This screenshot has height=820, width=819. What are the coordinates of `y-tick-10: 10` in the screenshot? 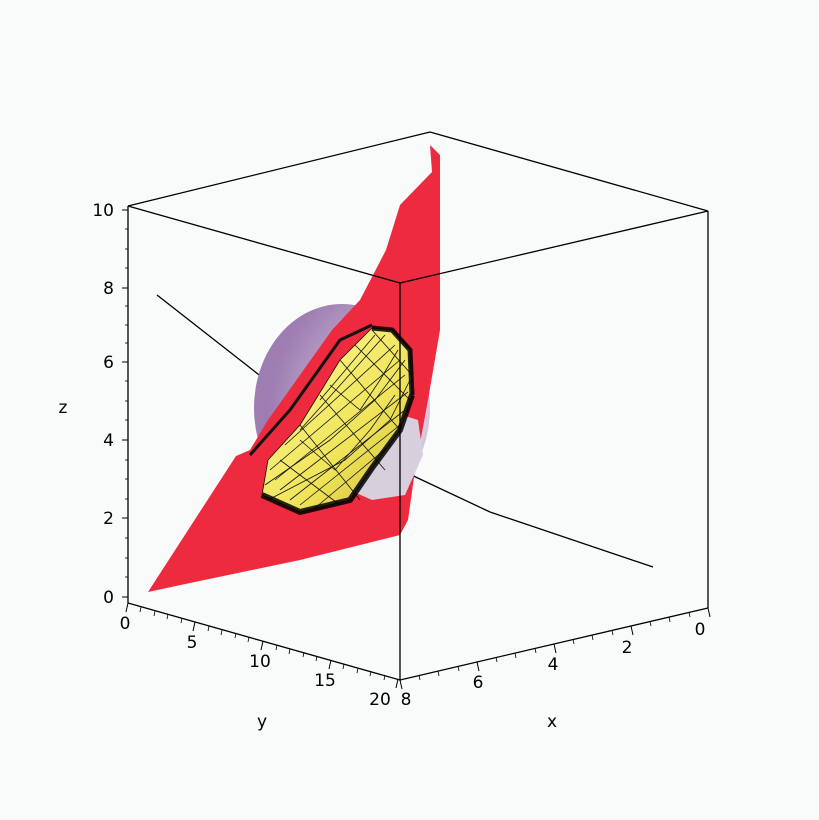 It's located at (260, 662).